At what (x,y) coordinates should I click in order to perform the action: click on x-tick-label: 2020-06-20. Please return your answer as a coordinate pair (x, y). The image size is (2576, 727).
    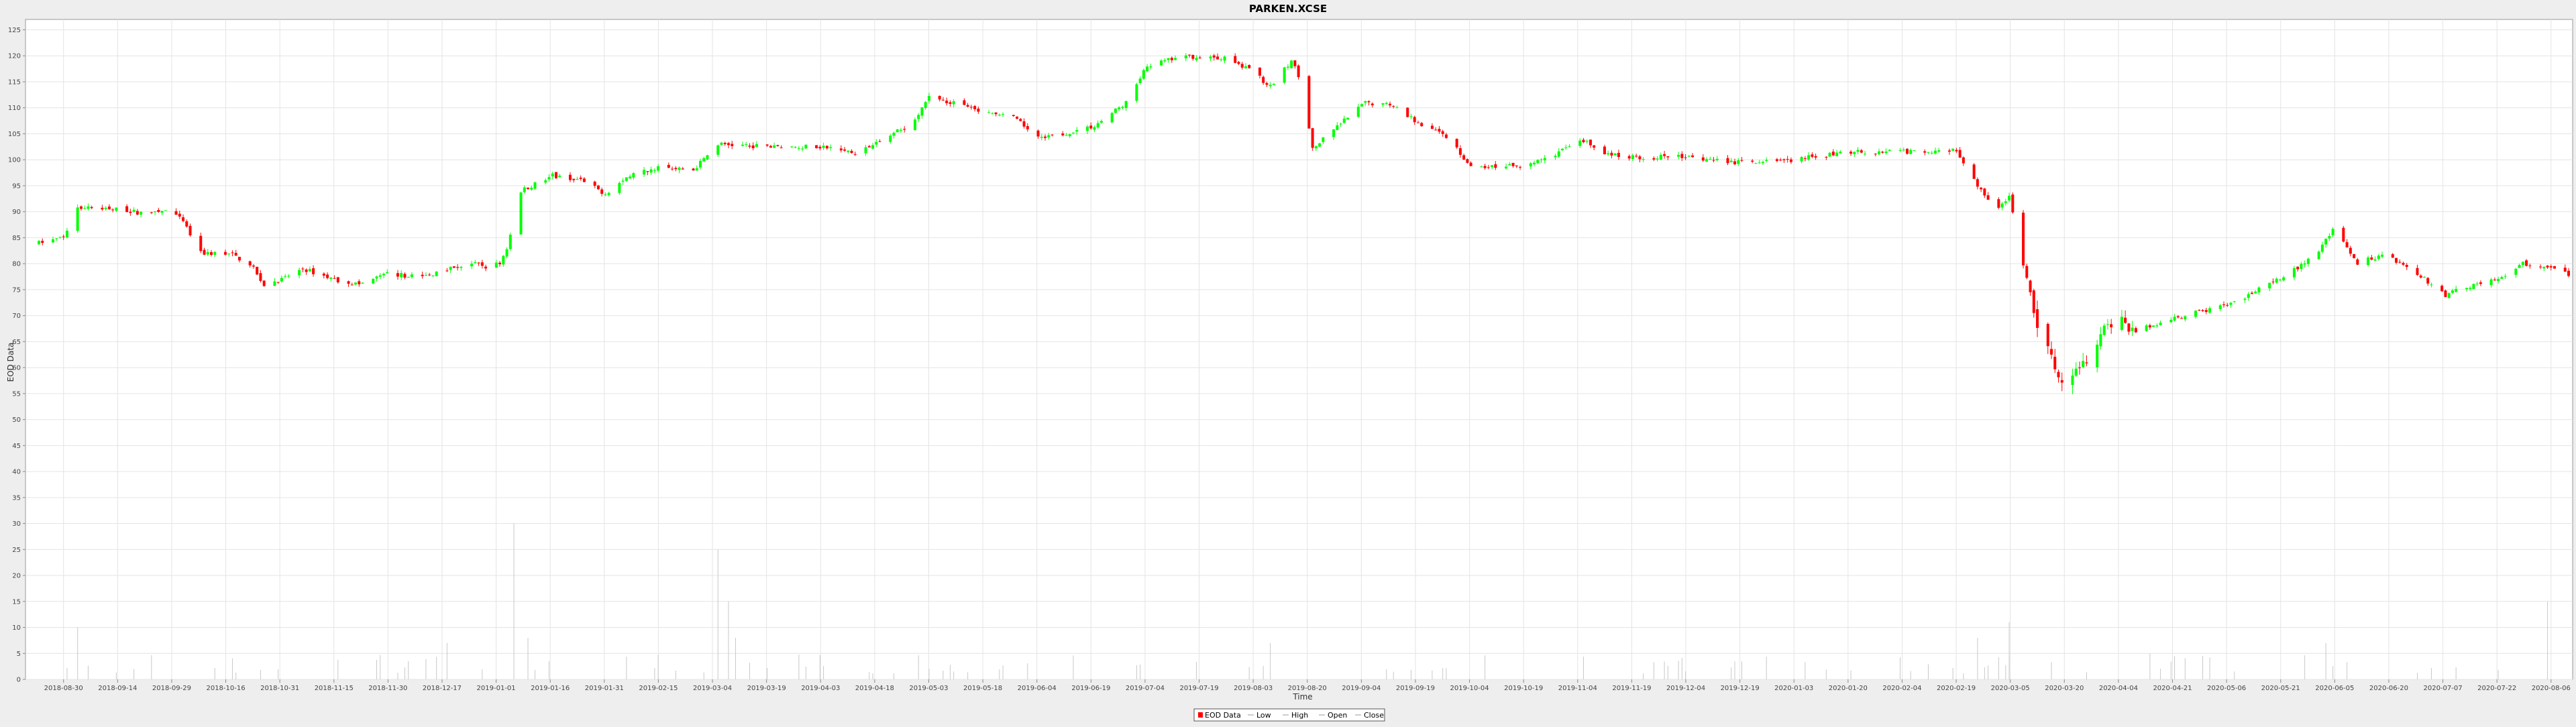
    Looking at the image, I should click on (2388, 688).